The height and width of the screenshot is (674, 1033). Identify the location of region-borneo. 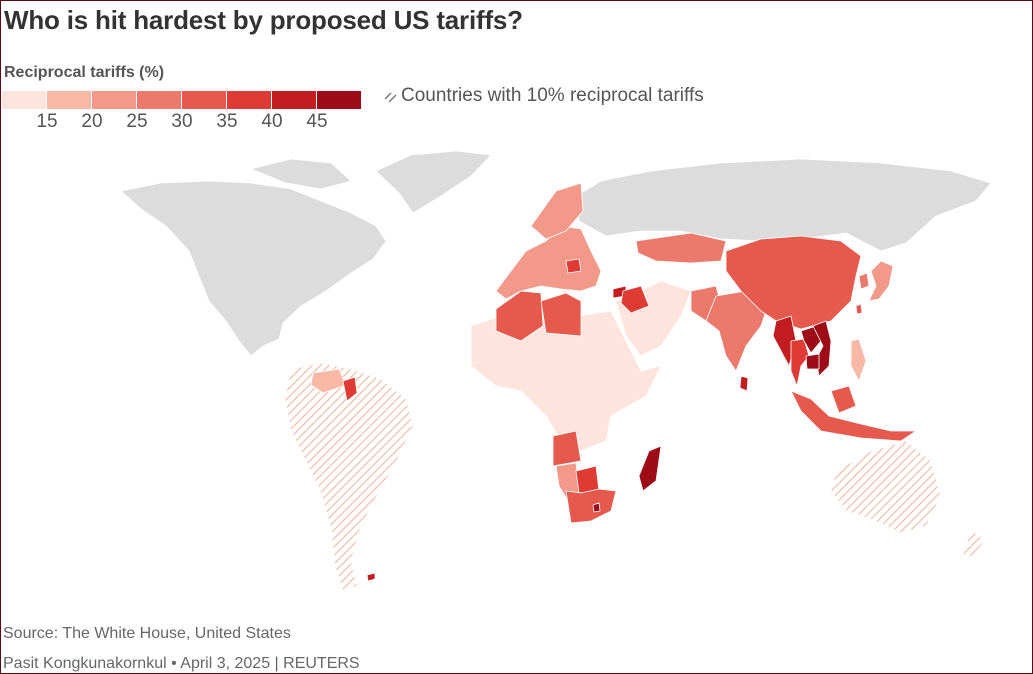
(843, 399).